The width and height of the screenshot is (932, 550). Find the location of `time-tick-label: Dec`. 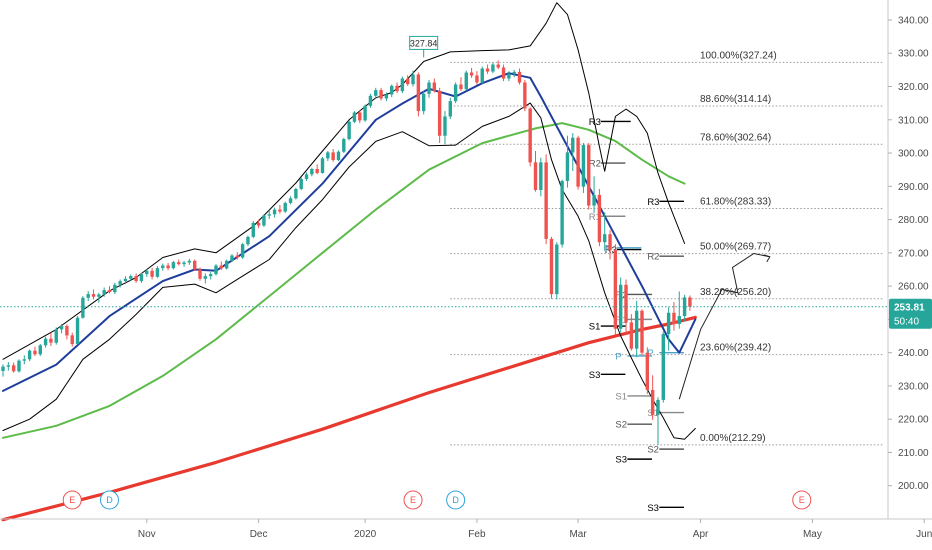

time-tick-label: Dec is located at coordinates (259, 534).